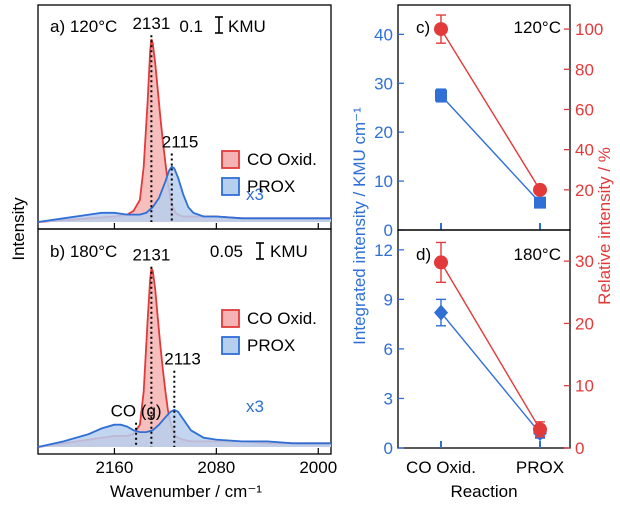 The width and height of the screenshot is (620, 506). I want to click on panel-c-right-tick-label: 40, so click(584, 150).